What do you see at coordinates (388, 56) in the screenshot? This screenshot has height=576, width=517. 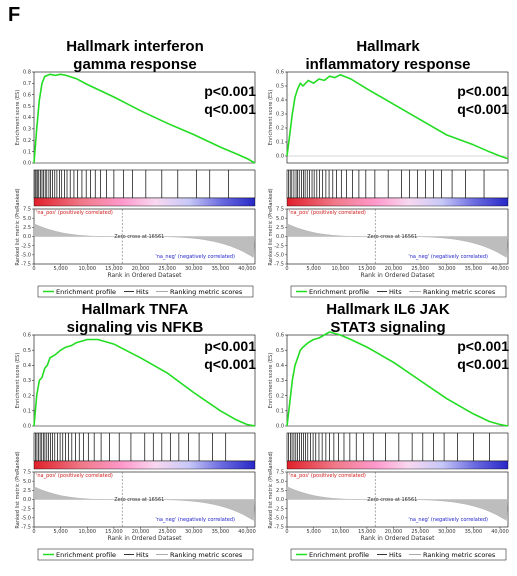 I see `panel-title: Hallmark inflammatory response` at bounding box center [388, 56].